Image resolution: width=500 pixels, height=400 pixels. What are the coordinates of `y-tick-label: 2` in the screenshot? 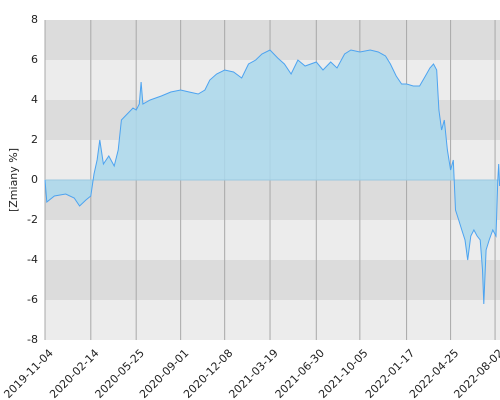 It's located at (34, 139).